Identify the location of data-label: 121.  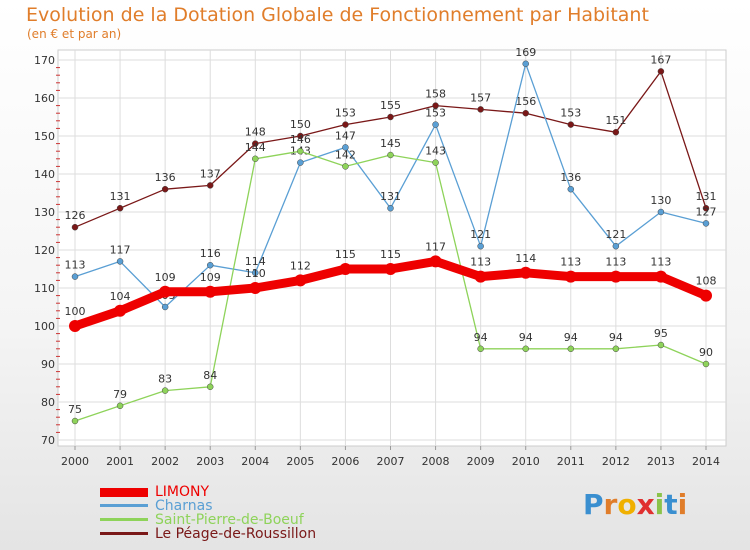
(615, 234).